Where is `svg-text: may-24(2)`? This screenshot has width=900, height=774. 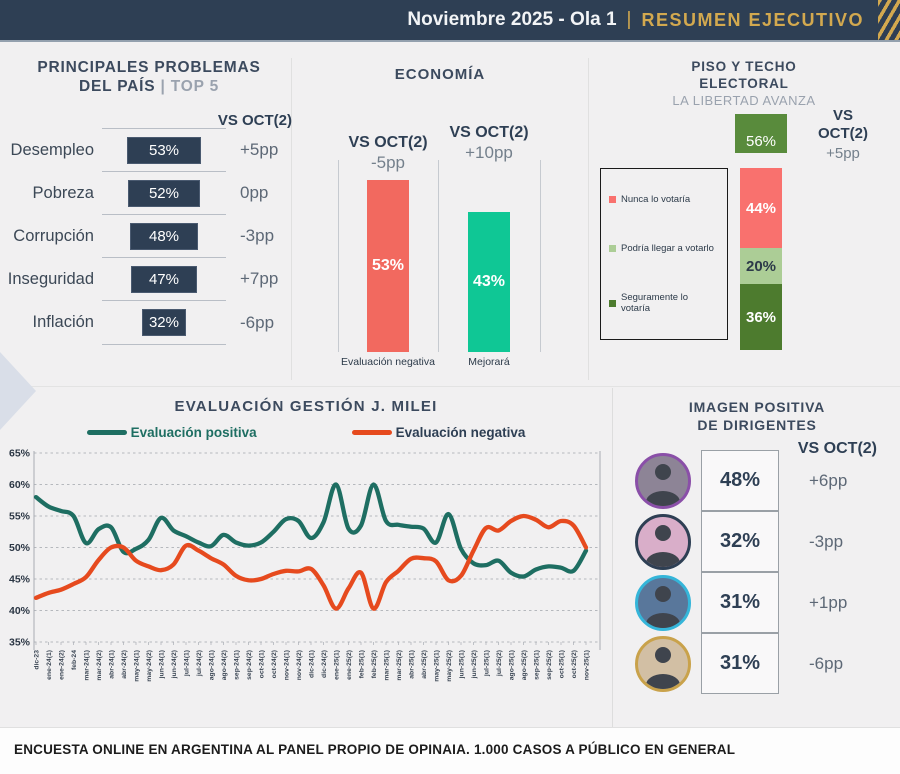
svg-text: may-24(2) is located at coordinates (149, 666).